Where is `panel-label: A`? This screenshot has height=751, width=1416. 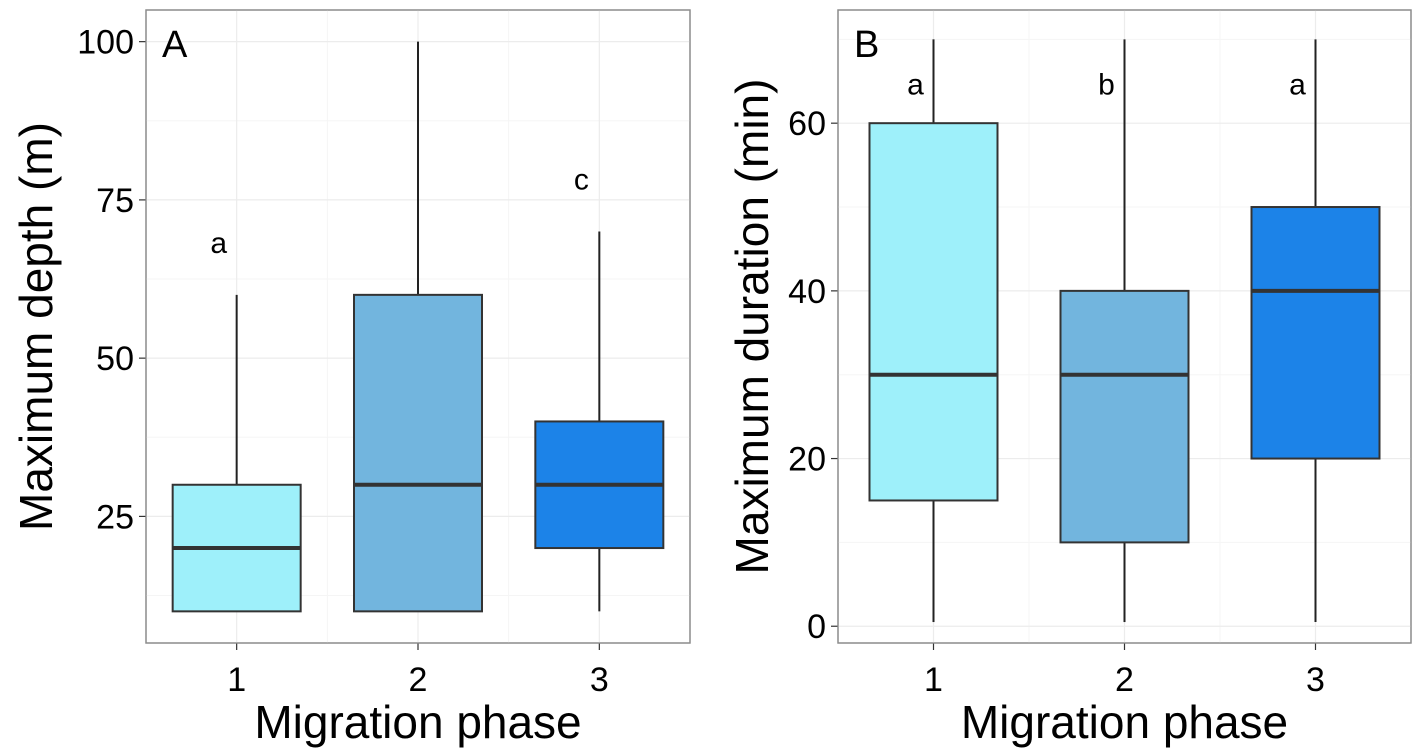 panel-label: A is located at coordinates (175, 45).